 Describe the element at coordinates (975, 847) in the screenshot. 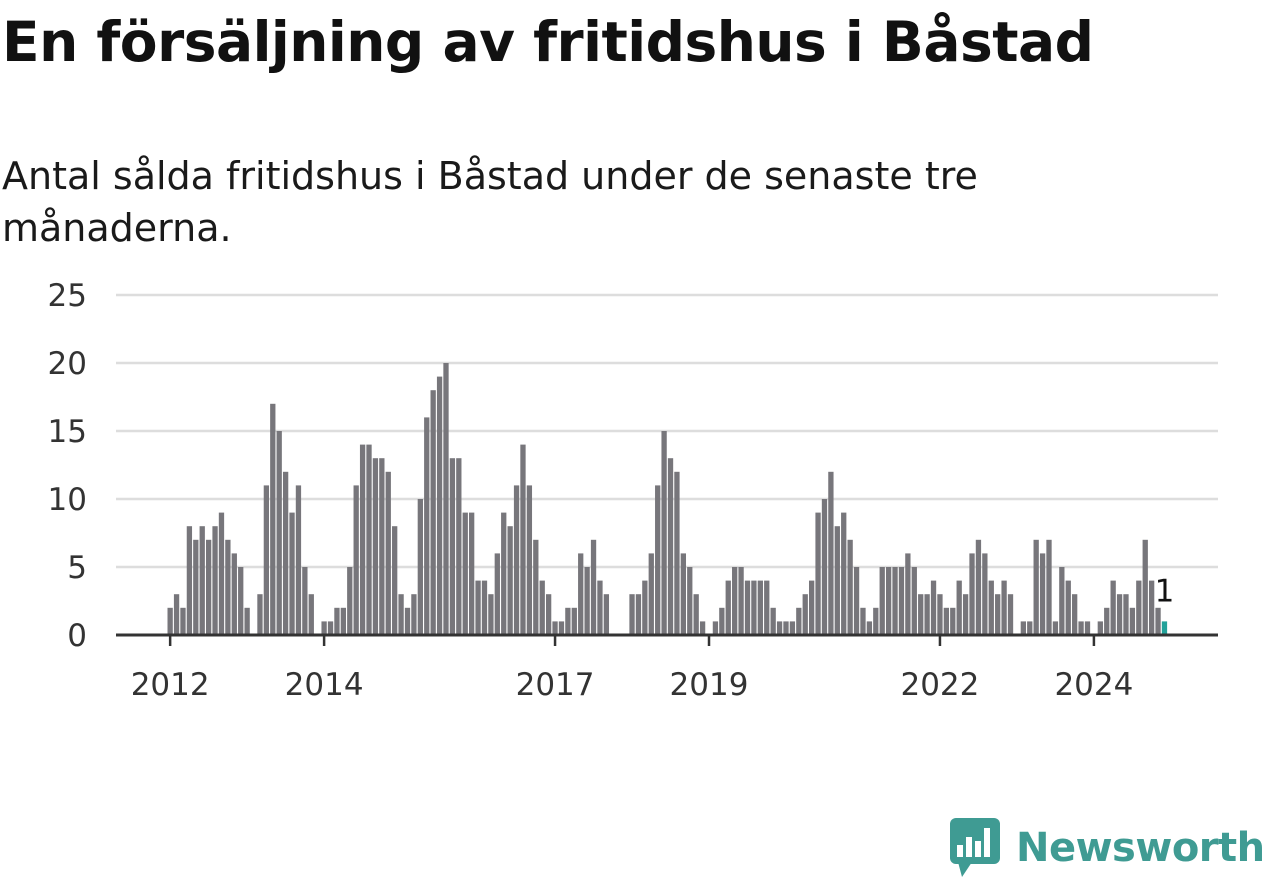

I see `newsworthy-logo-icon` at that location.